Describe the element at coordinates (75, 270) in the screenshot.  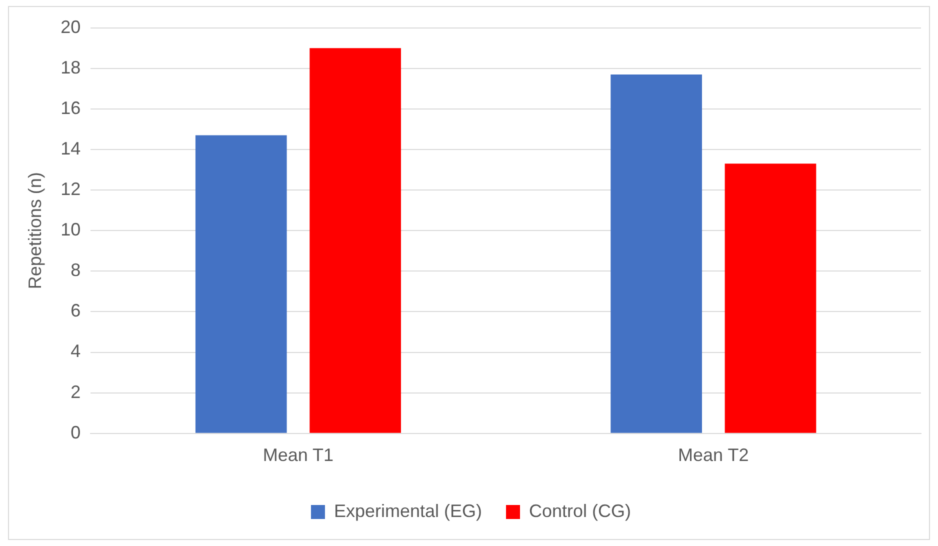
I see `y-tick-label: 8` at that location.